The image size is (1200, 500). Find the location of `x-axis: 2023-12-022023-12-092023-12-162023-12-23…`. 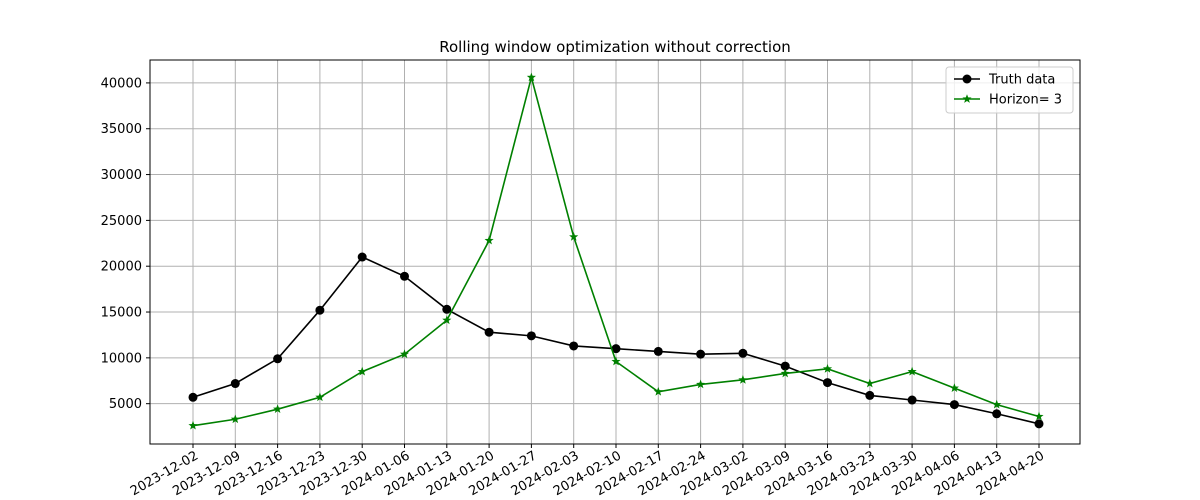

x-axis: 2023-12-022023-12-092023-12-162023-12-23… is located at coordinates (587, 471).